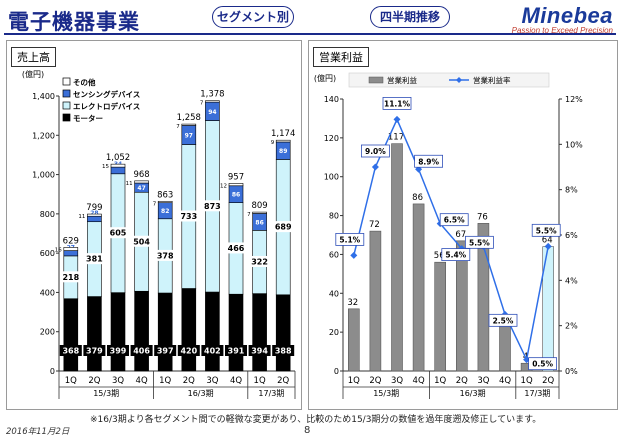 The width and height of the screenshot is (621, 438). I want to click on op-y2tick-label: 10%, so click(574, 144).